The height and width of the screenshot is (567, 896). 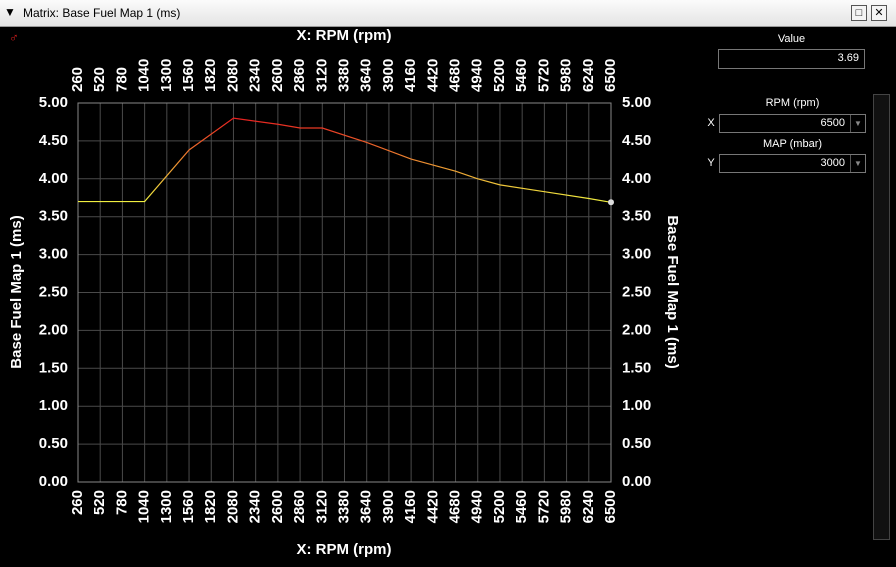 What do you see at coordinates (255, 75) in the screenshot?
I see `x-tick-label-top: 2340` at bounding box center [255, 75].